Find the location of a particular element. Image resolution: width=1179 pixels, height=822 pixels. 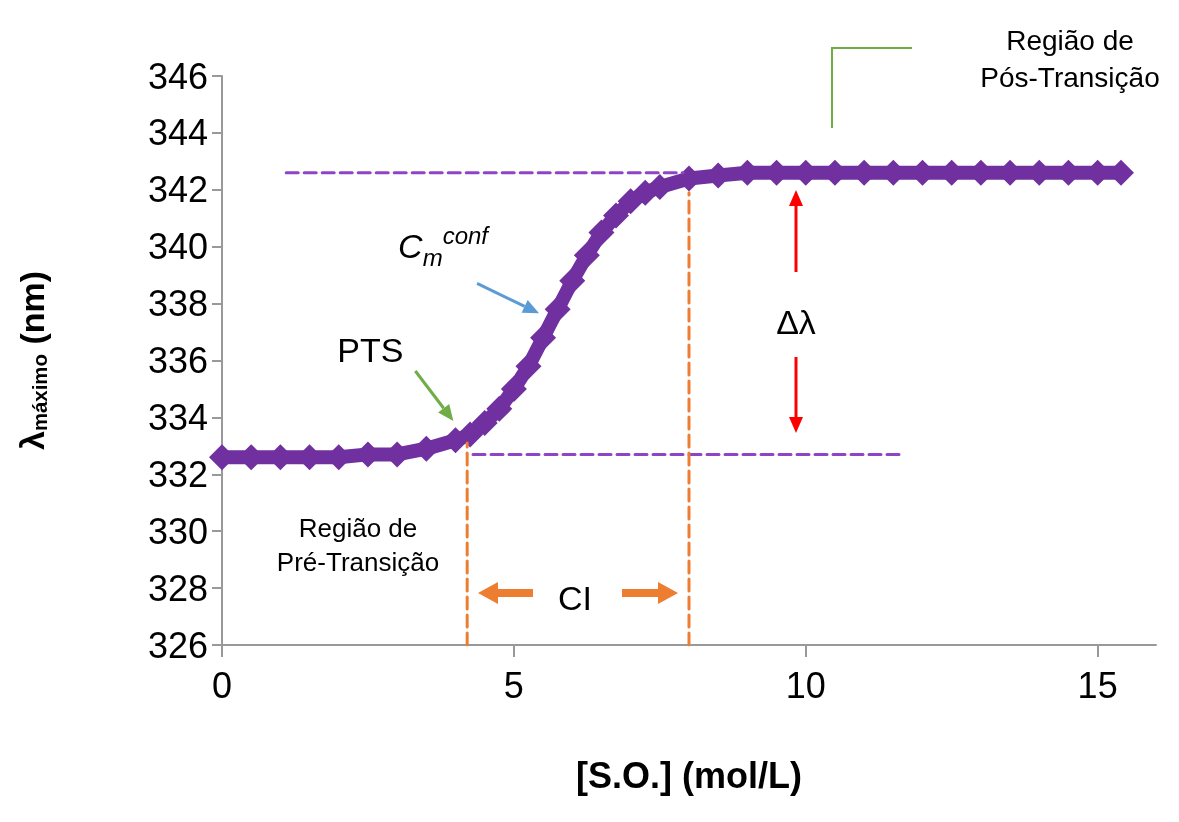

y-tick-label: 346 is located at coordinates (177, 76).